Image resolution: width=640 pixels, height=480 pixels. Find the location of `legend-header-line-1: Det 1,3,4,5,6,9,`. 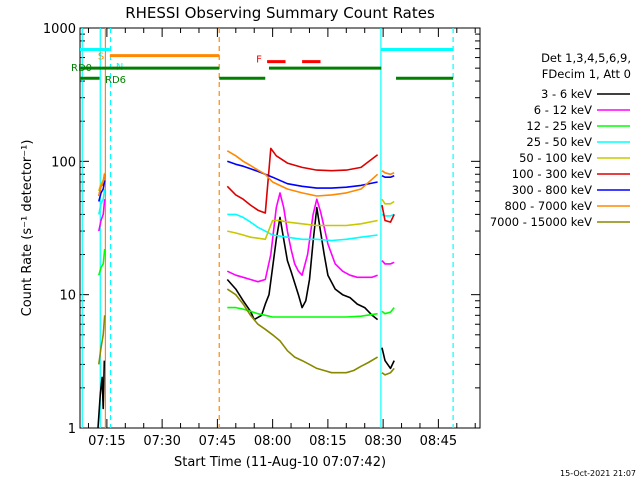

legend-header-line-1: Det 1,3,4,5,6,9, is located at coordinates (586, 58).